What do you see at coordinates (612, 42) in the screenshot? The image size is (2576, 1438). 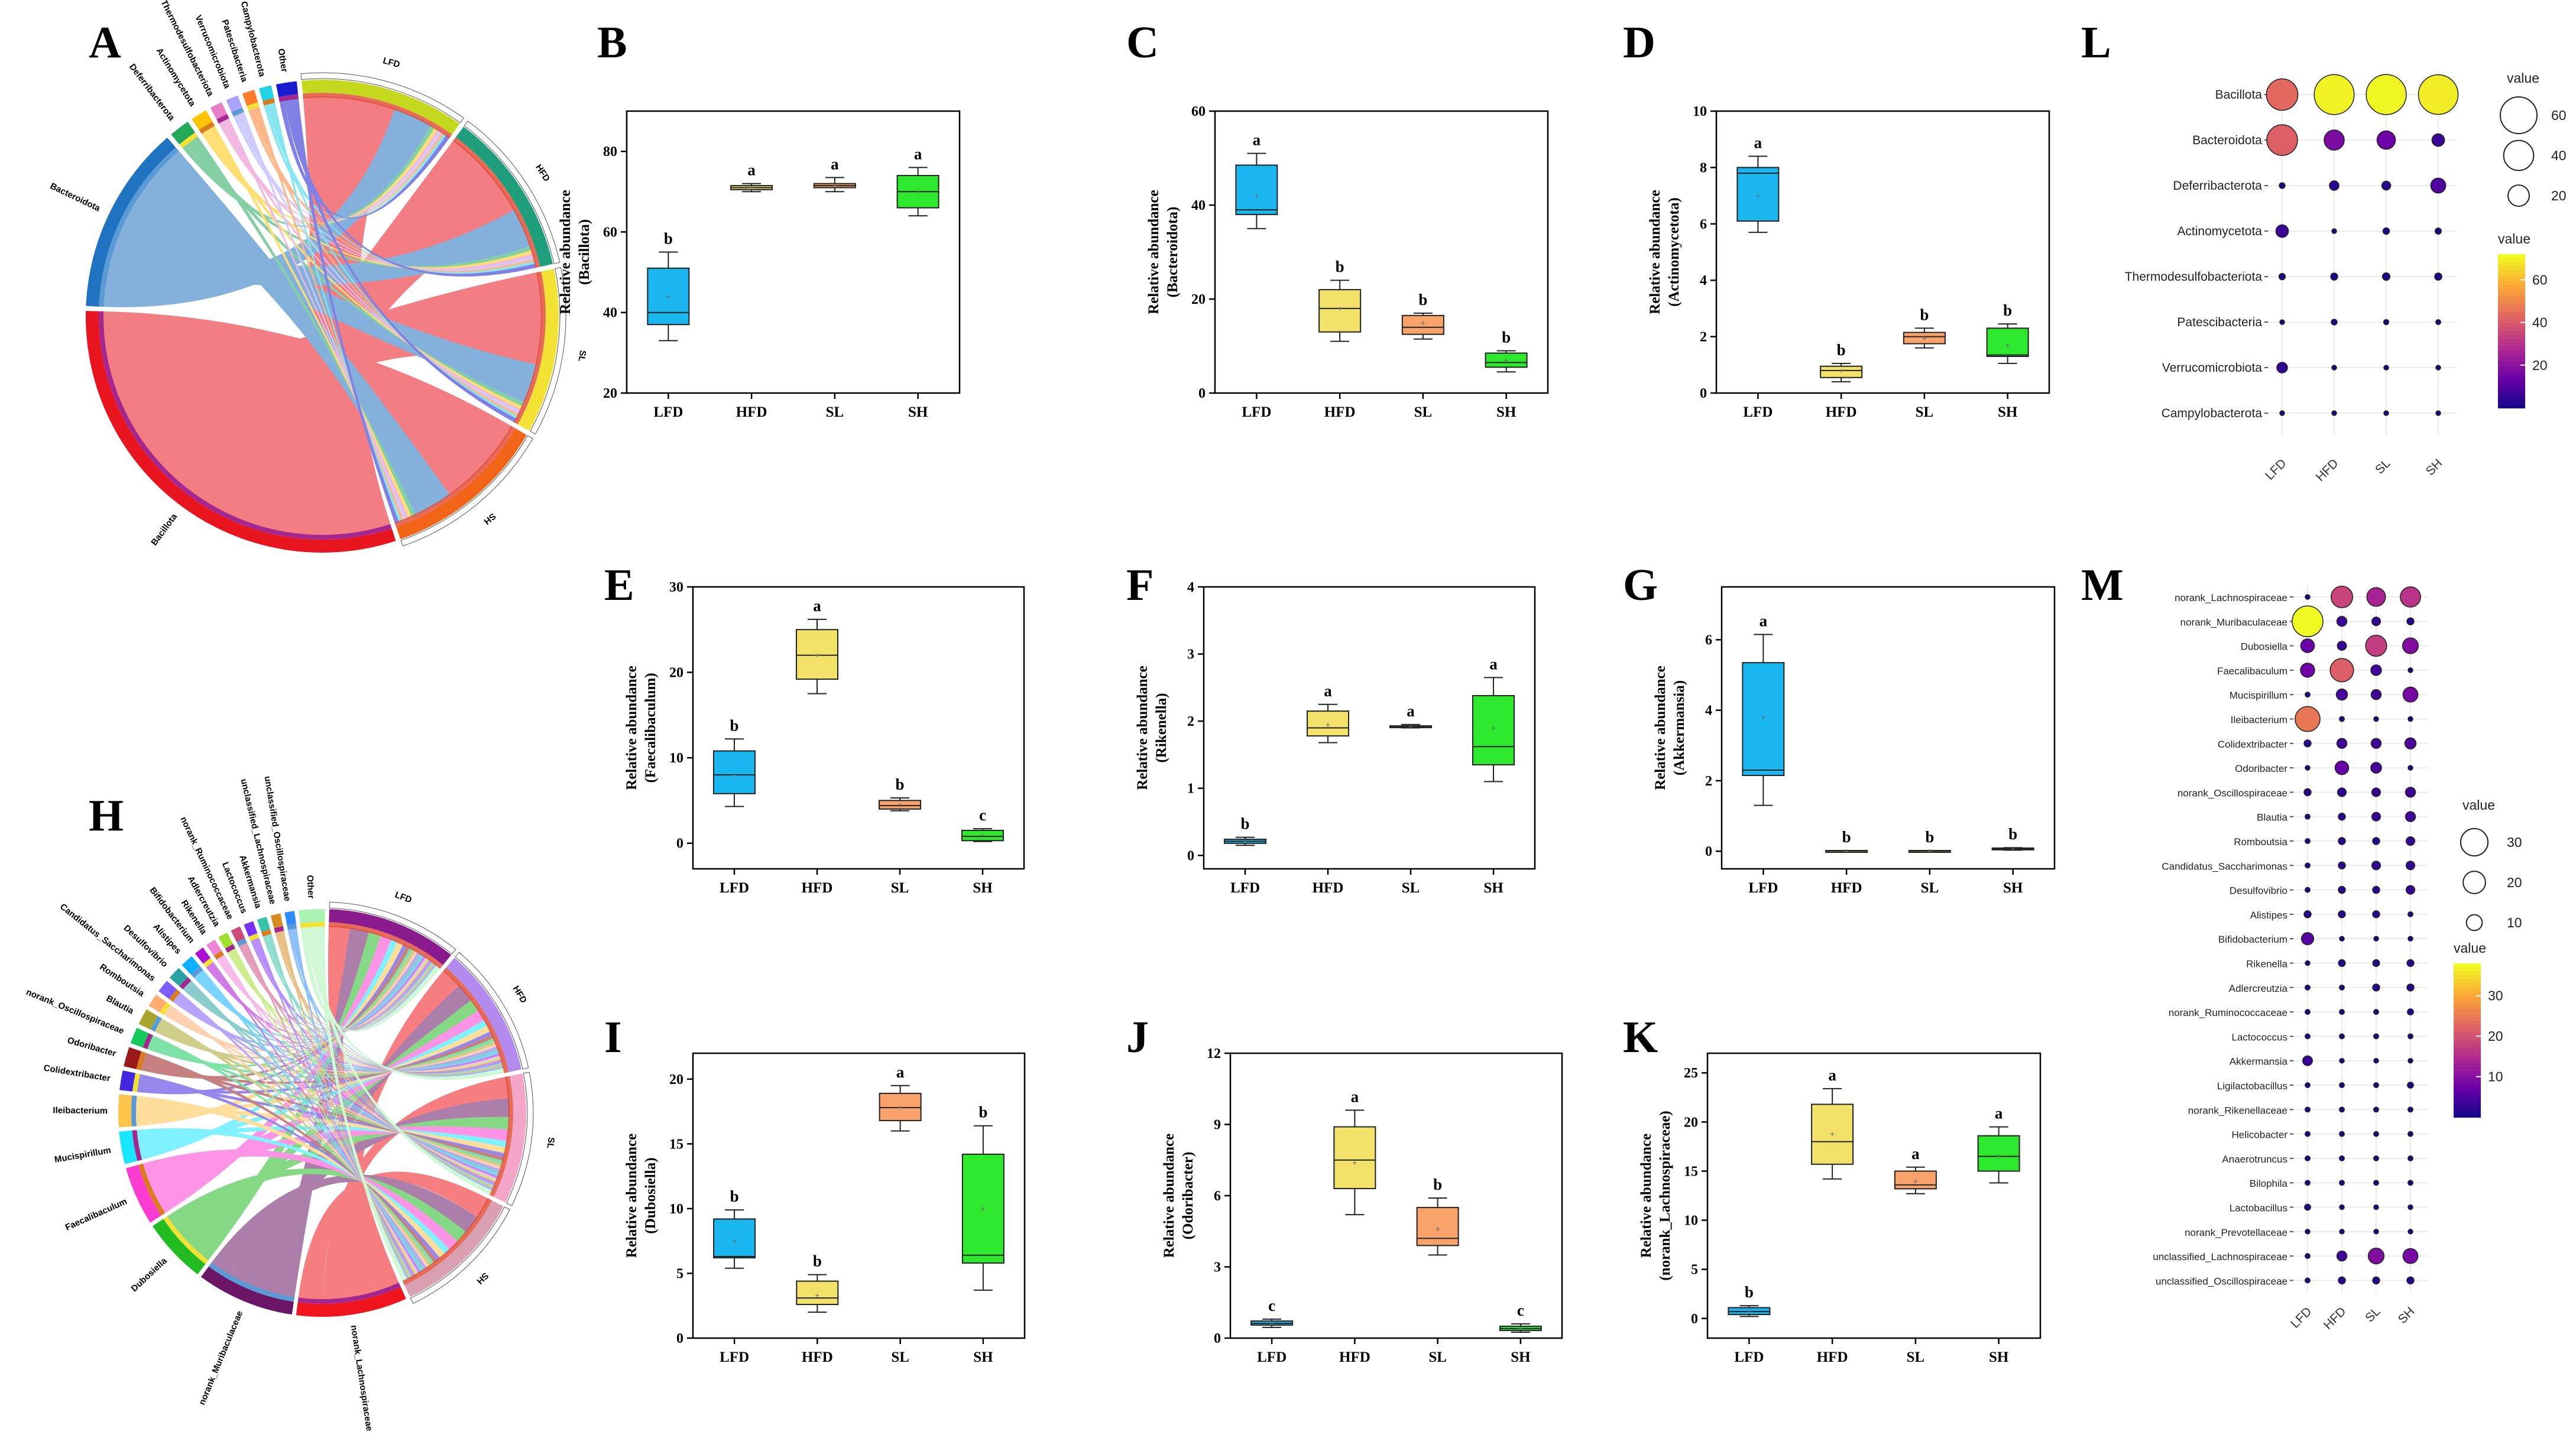 I see `panel-label: B` at bounding box center [612, 42].